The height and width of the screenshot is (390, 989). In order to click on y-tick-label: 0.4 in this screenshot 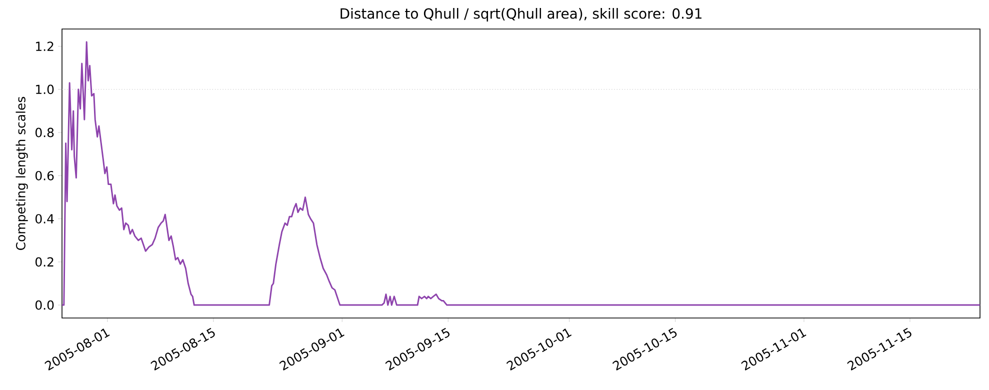, I will do `click(45, 219)`.